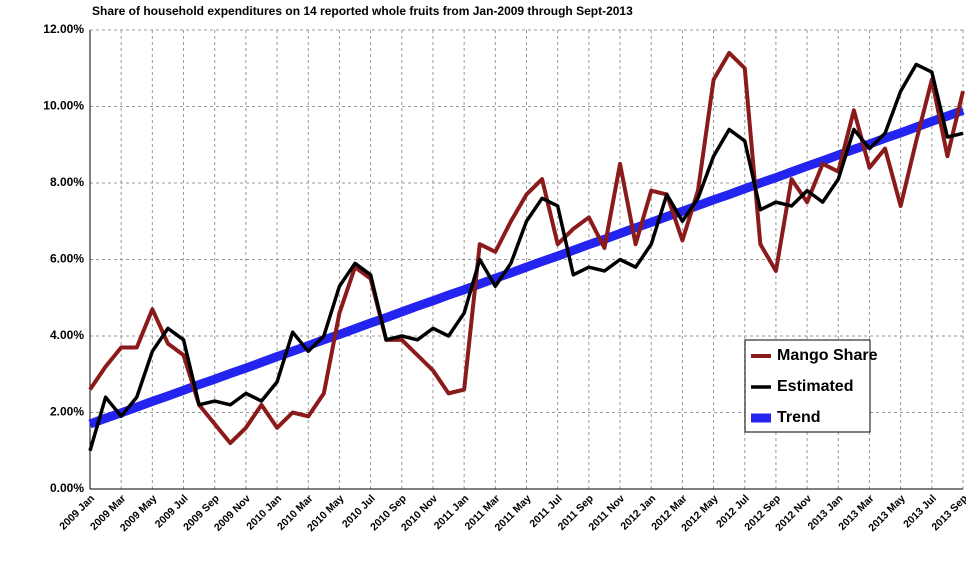 Image resolution: width=966 pixels, height=561 pixels. I want to click on y-tick-label: 6.00%, so click(67, 259).